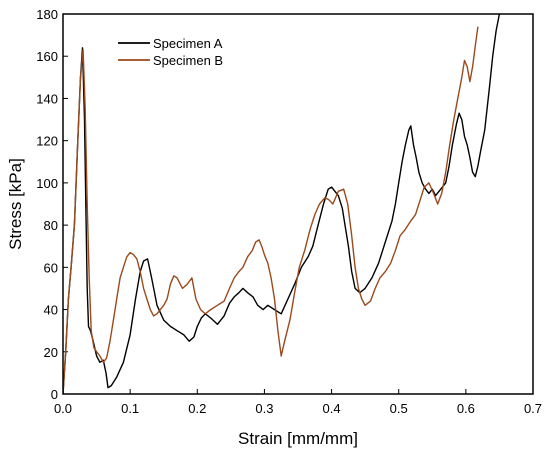  Describe the element at coordinates (130, 408) in the screenshot. I see `x-tick-label: 0.1` at that location.